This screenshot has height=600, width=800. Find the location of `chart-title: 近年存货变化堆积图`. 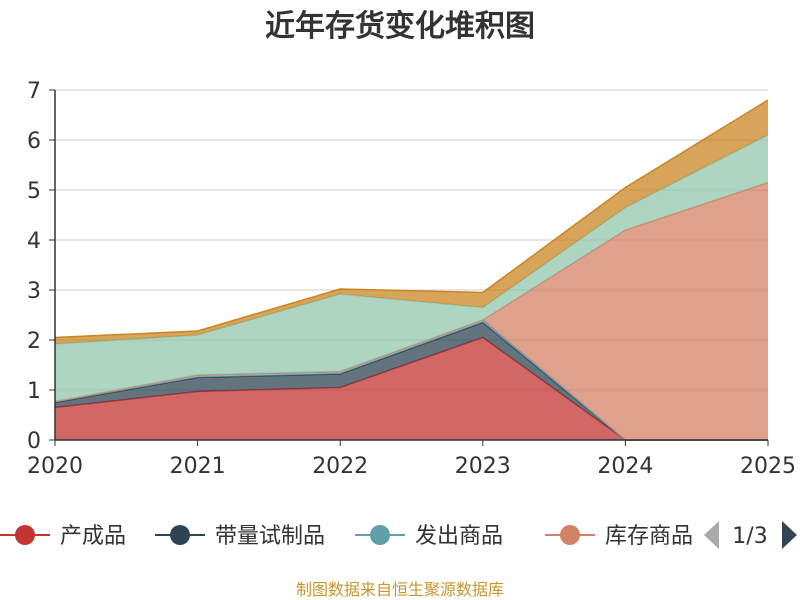

chart-title: 近年存货变化堆积图 is located at coordinates (400, 26).